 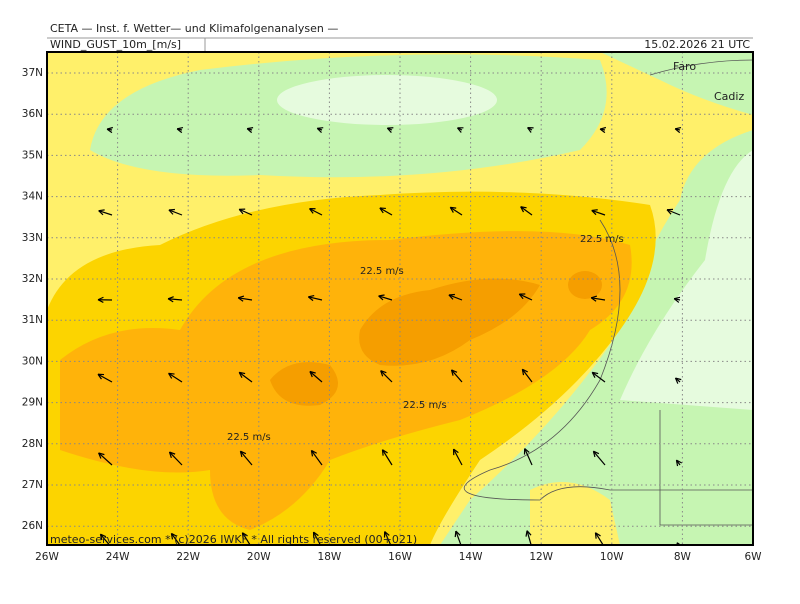 I want to click on lon-label: 24W, so click(x=118, y=557).